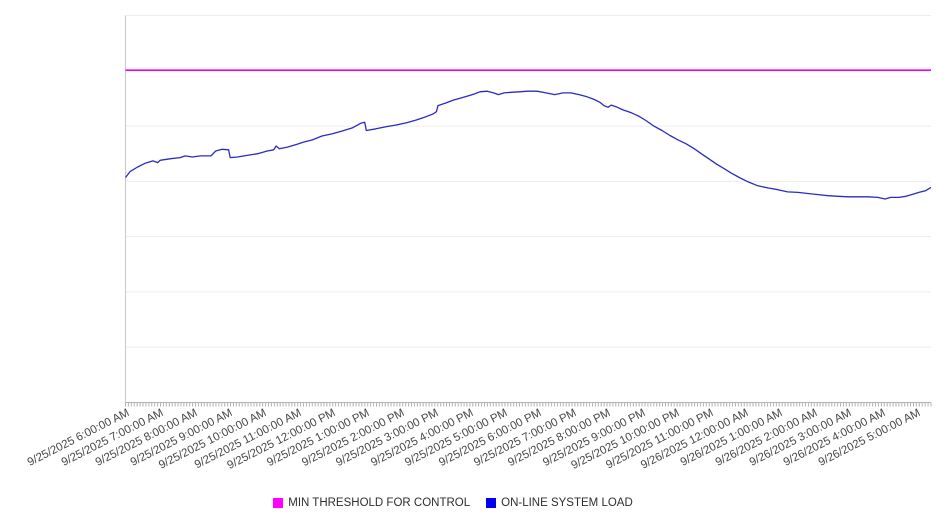  Describe the element at coordinates (278, 503) in the screenshot. I see `legend-swatch-min-threshold` at that location.